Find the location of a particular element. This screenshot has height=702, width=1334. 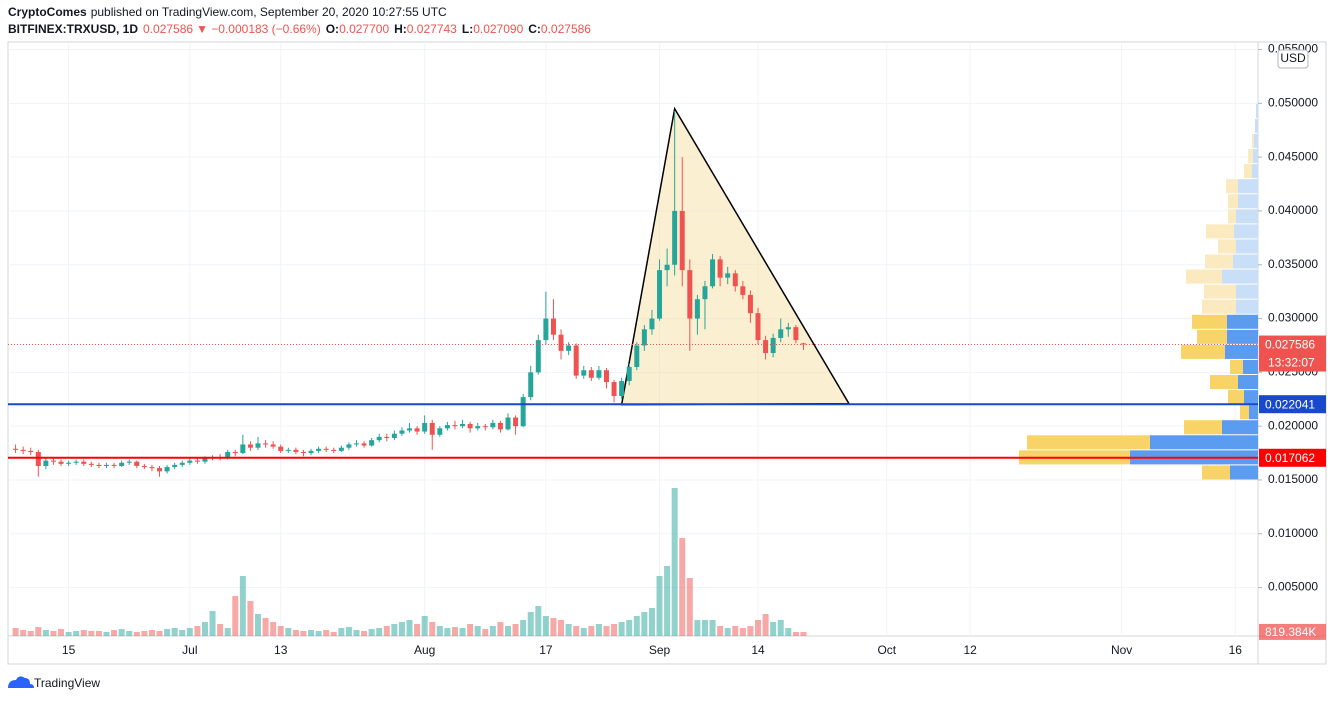

y-tick-label: 0.045000 is located at coordinates (1293, 156).